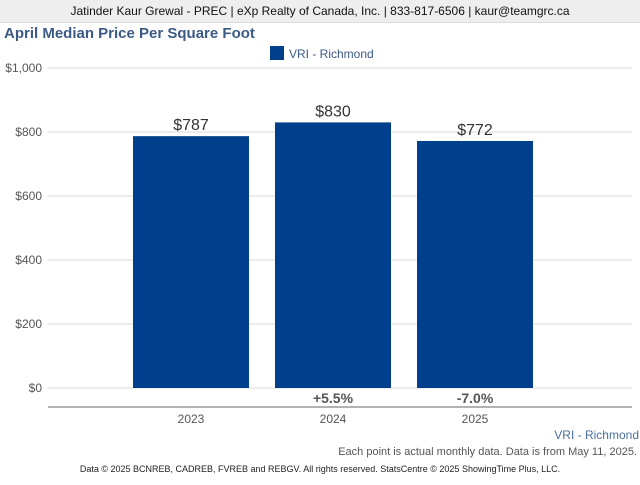 This screenshot has height=485, width=640. What do you see at coordinates (596, 435) in the screenshot?
I see `series-source-label: VRI - Richmond` at bounding box center [596, 435].